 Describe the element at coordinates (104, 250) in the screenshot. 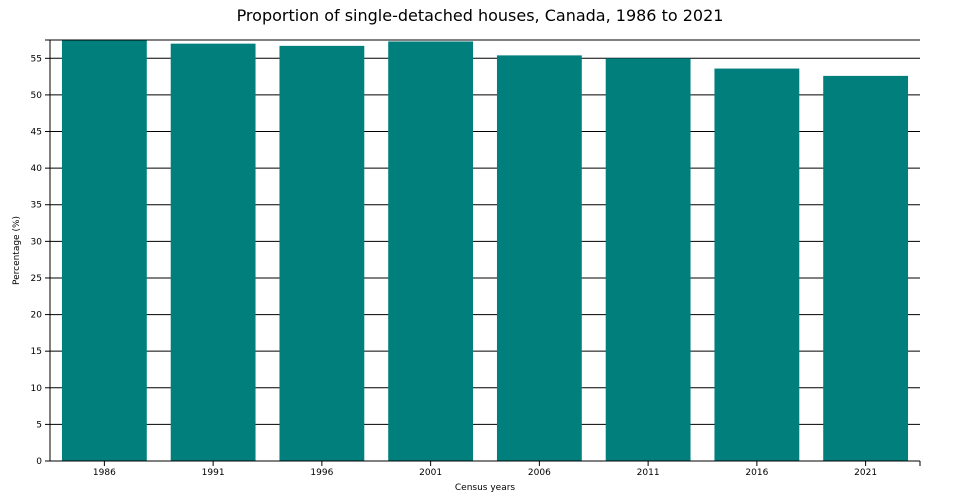

I see `bar-1986` at that location.